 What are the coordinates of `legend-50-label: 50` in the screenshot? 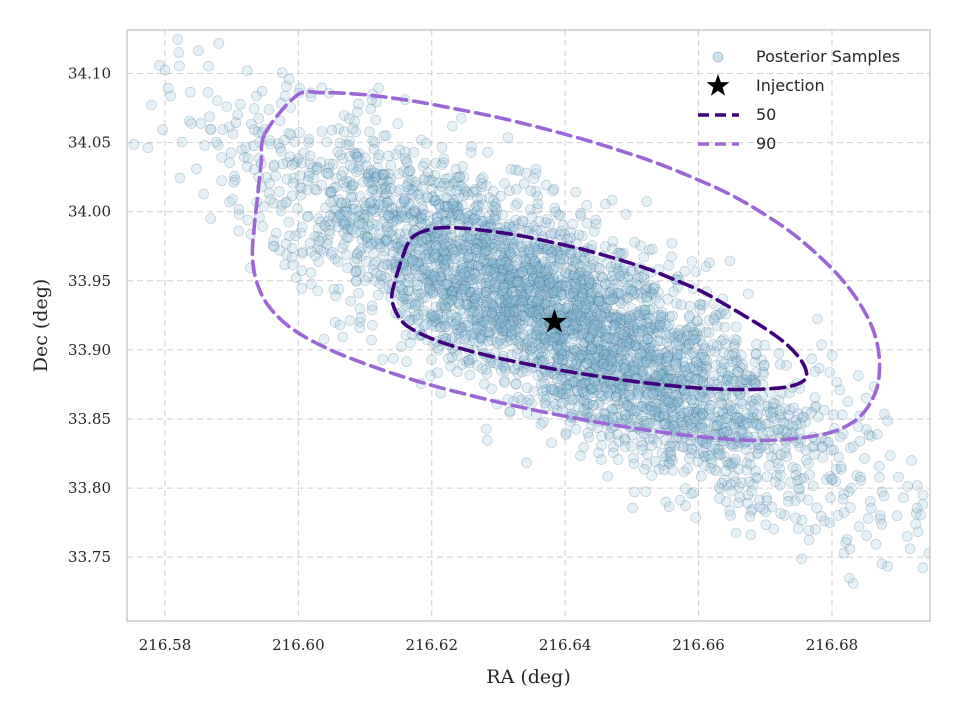 It's located at (766, 114).